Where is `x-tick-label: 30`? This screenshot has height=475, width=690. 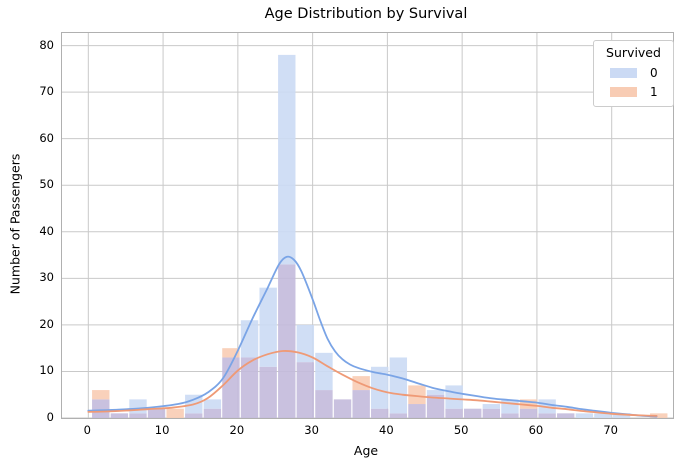
x-tick-label: 30 is located at coordinates (311, 430).